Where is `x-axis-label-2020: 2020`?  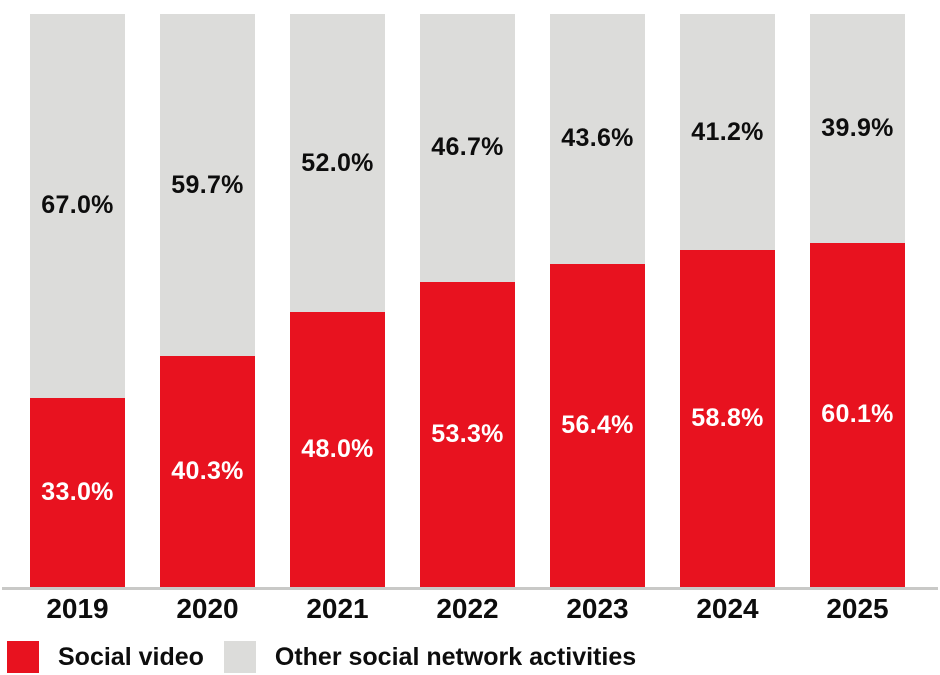
x-axis-label-2020: 2020 is located at coordinates (207, 608).